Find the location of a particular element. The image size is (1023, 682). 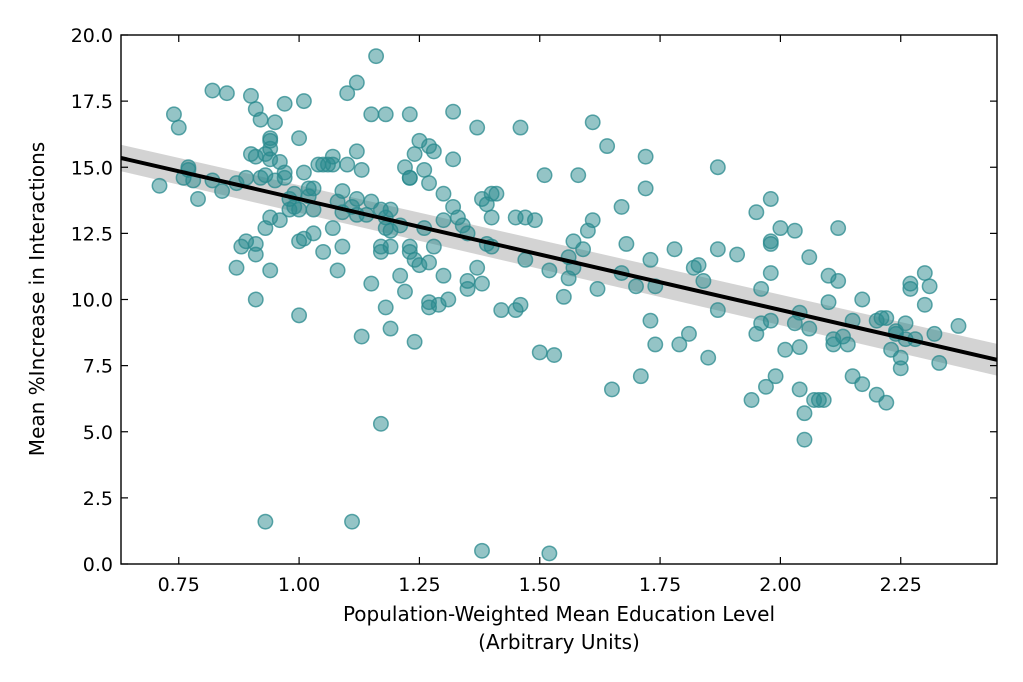

y-tick-label: 12.5 is located at coordinates (92, 234).